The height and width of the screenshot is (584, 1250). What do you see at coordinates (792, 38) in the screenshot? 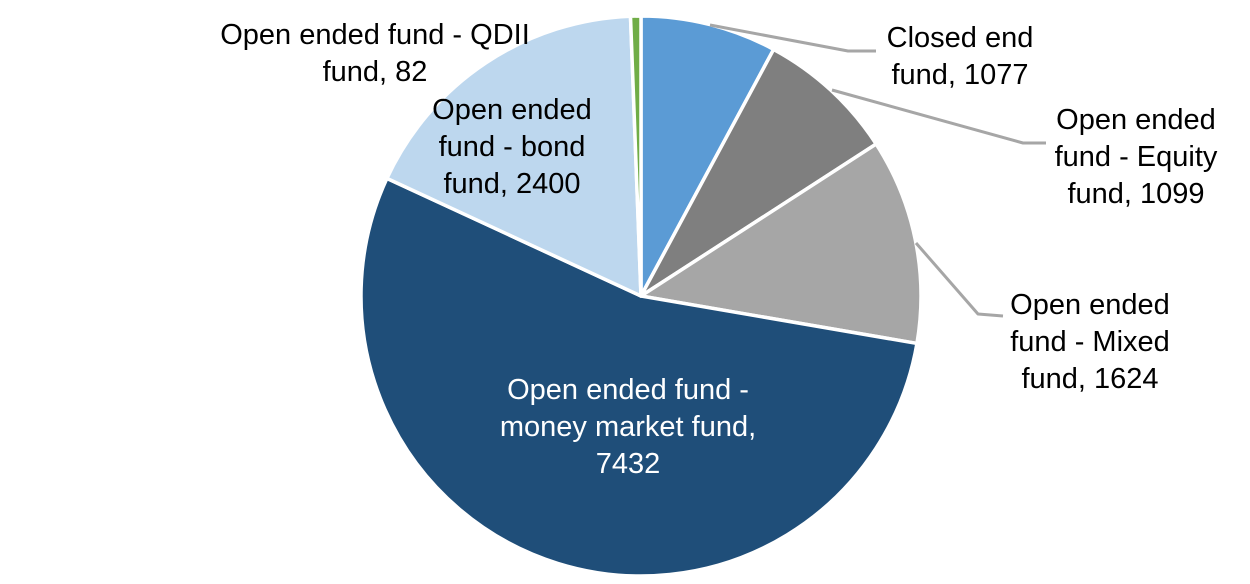
I see `leader-line-closed-end-fund` at bounding box center [792, 38].